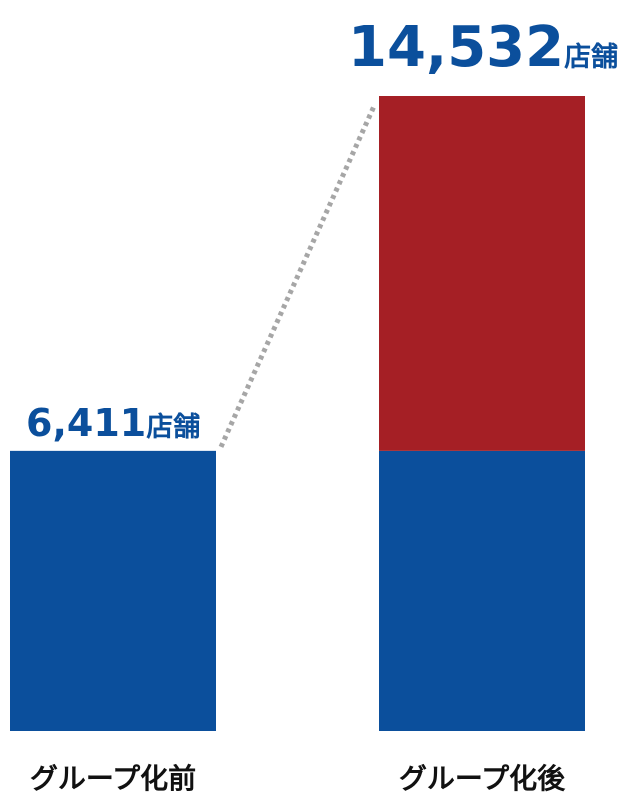  Describe the element at coordinates (113, 590) in the screenshot. I see `bar-before-segment-original` at that location.